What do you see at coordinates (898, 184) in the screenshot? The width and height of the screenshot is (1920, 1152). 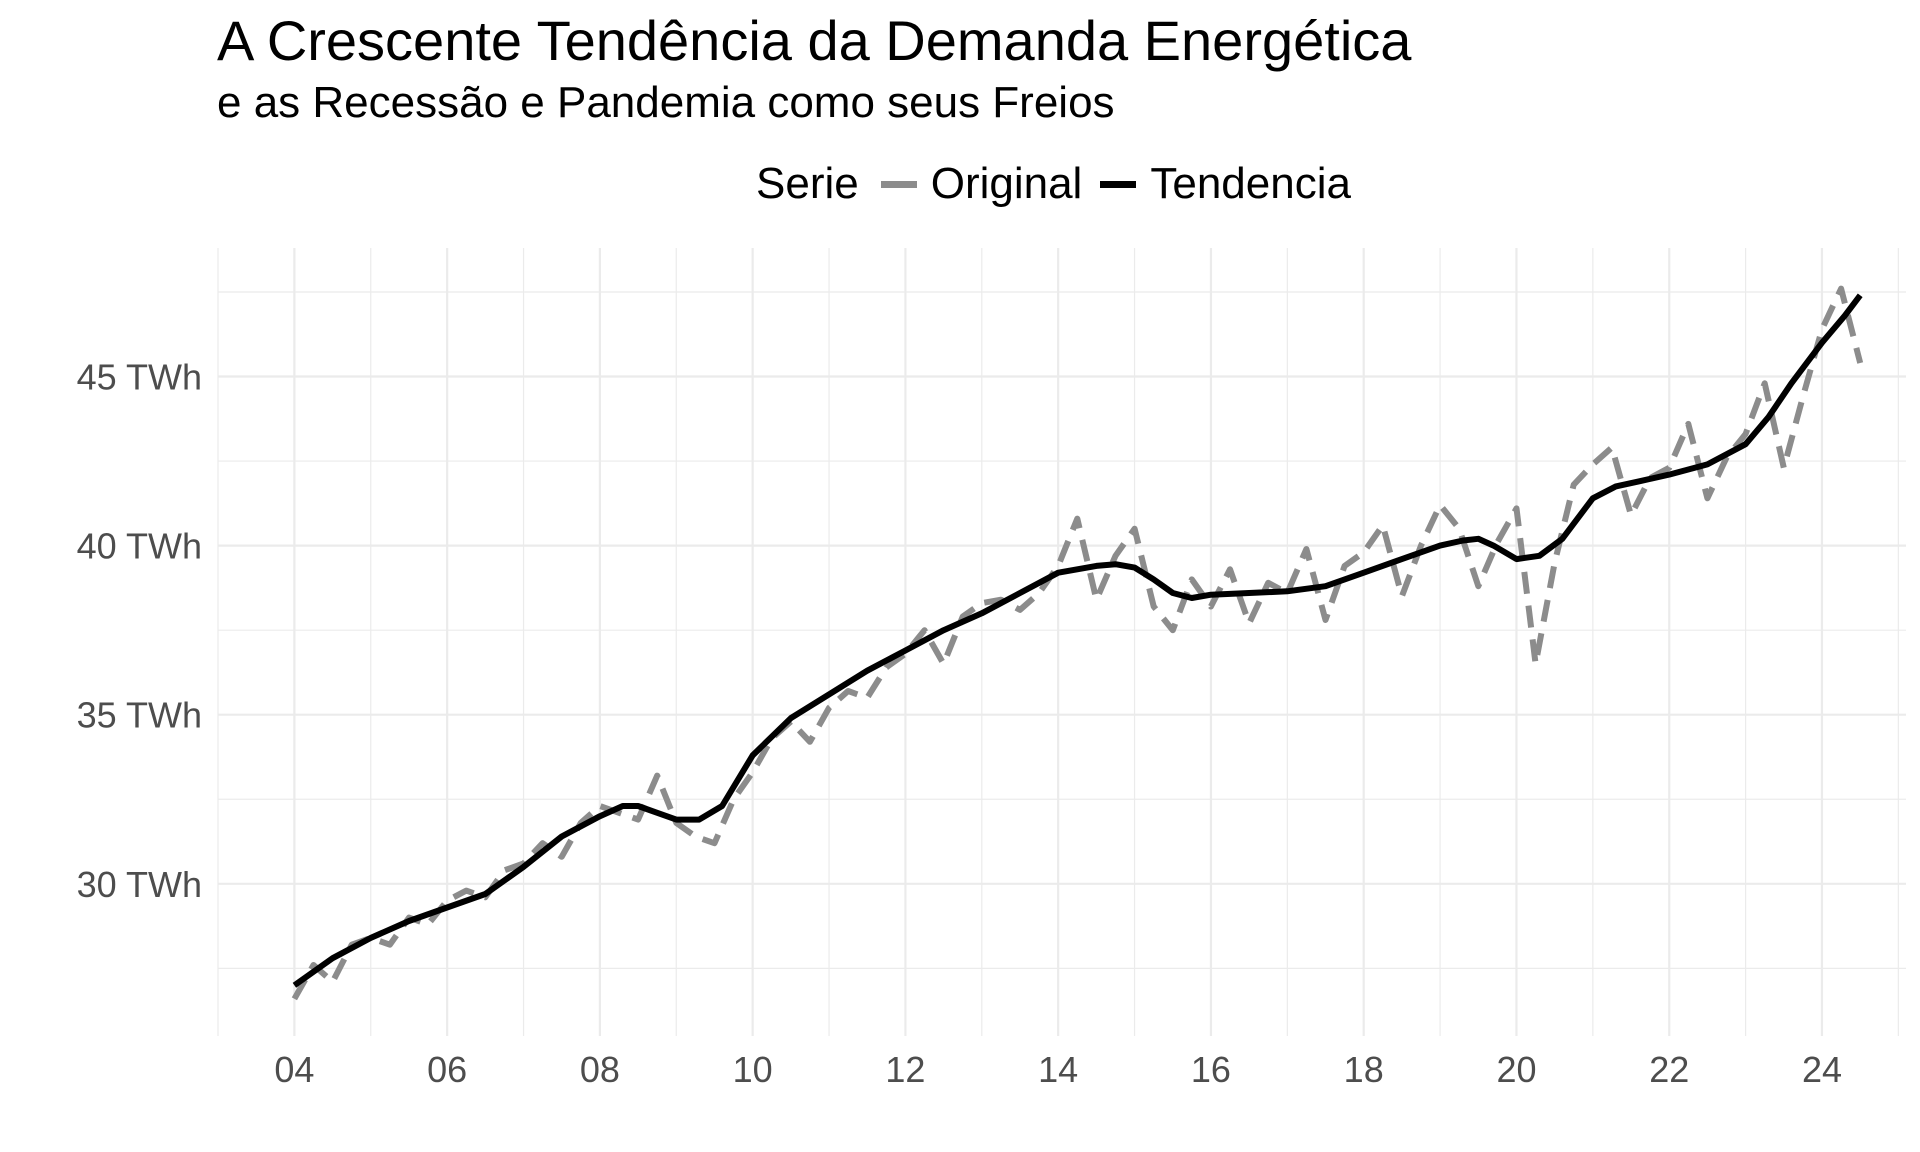 I see `legend-swatch-original` at bounding box center [898, 184].